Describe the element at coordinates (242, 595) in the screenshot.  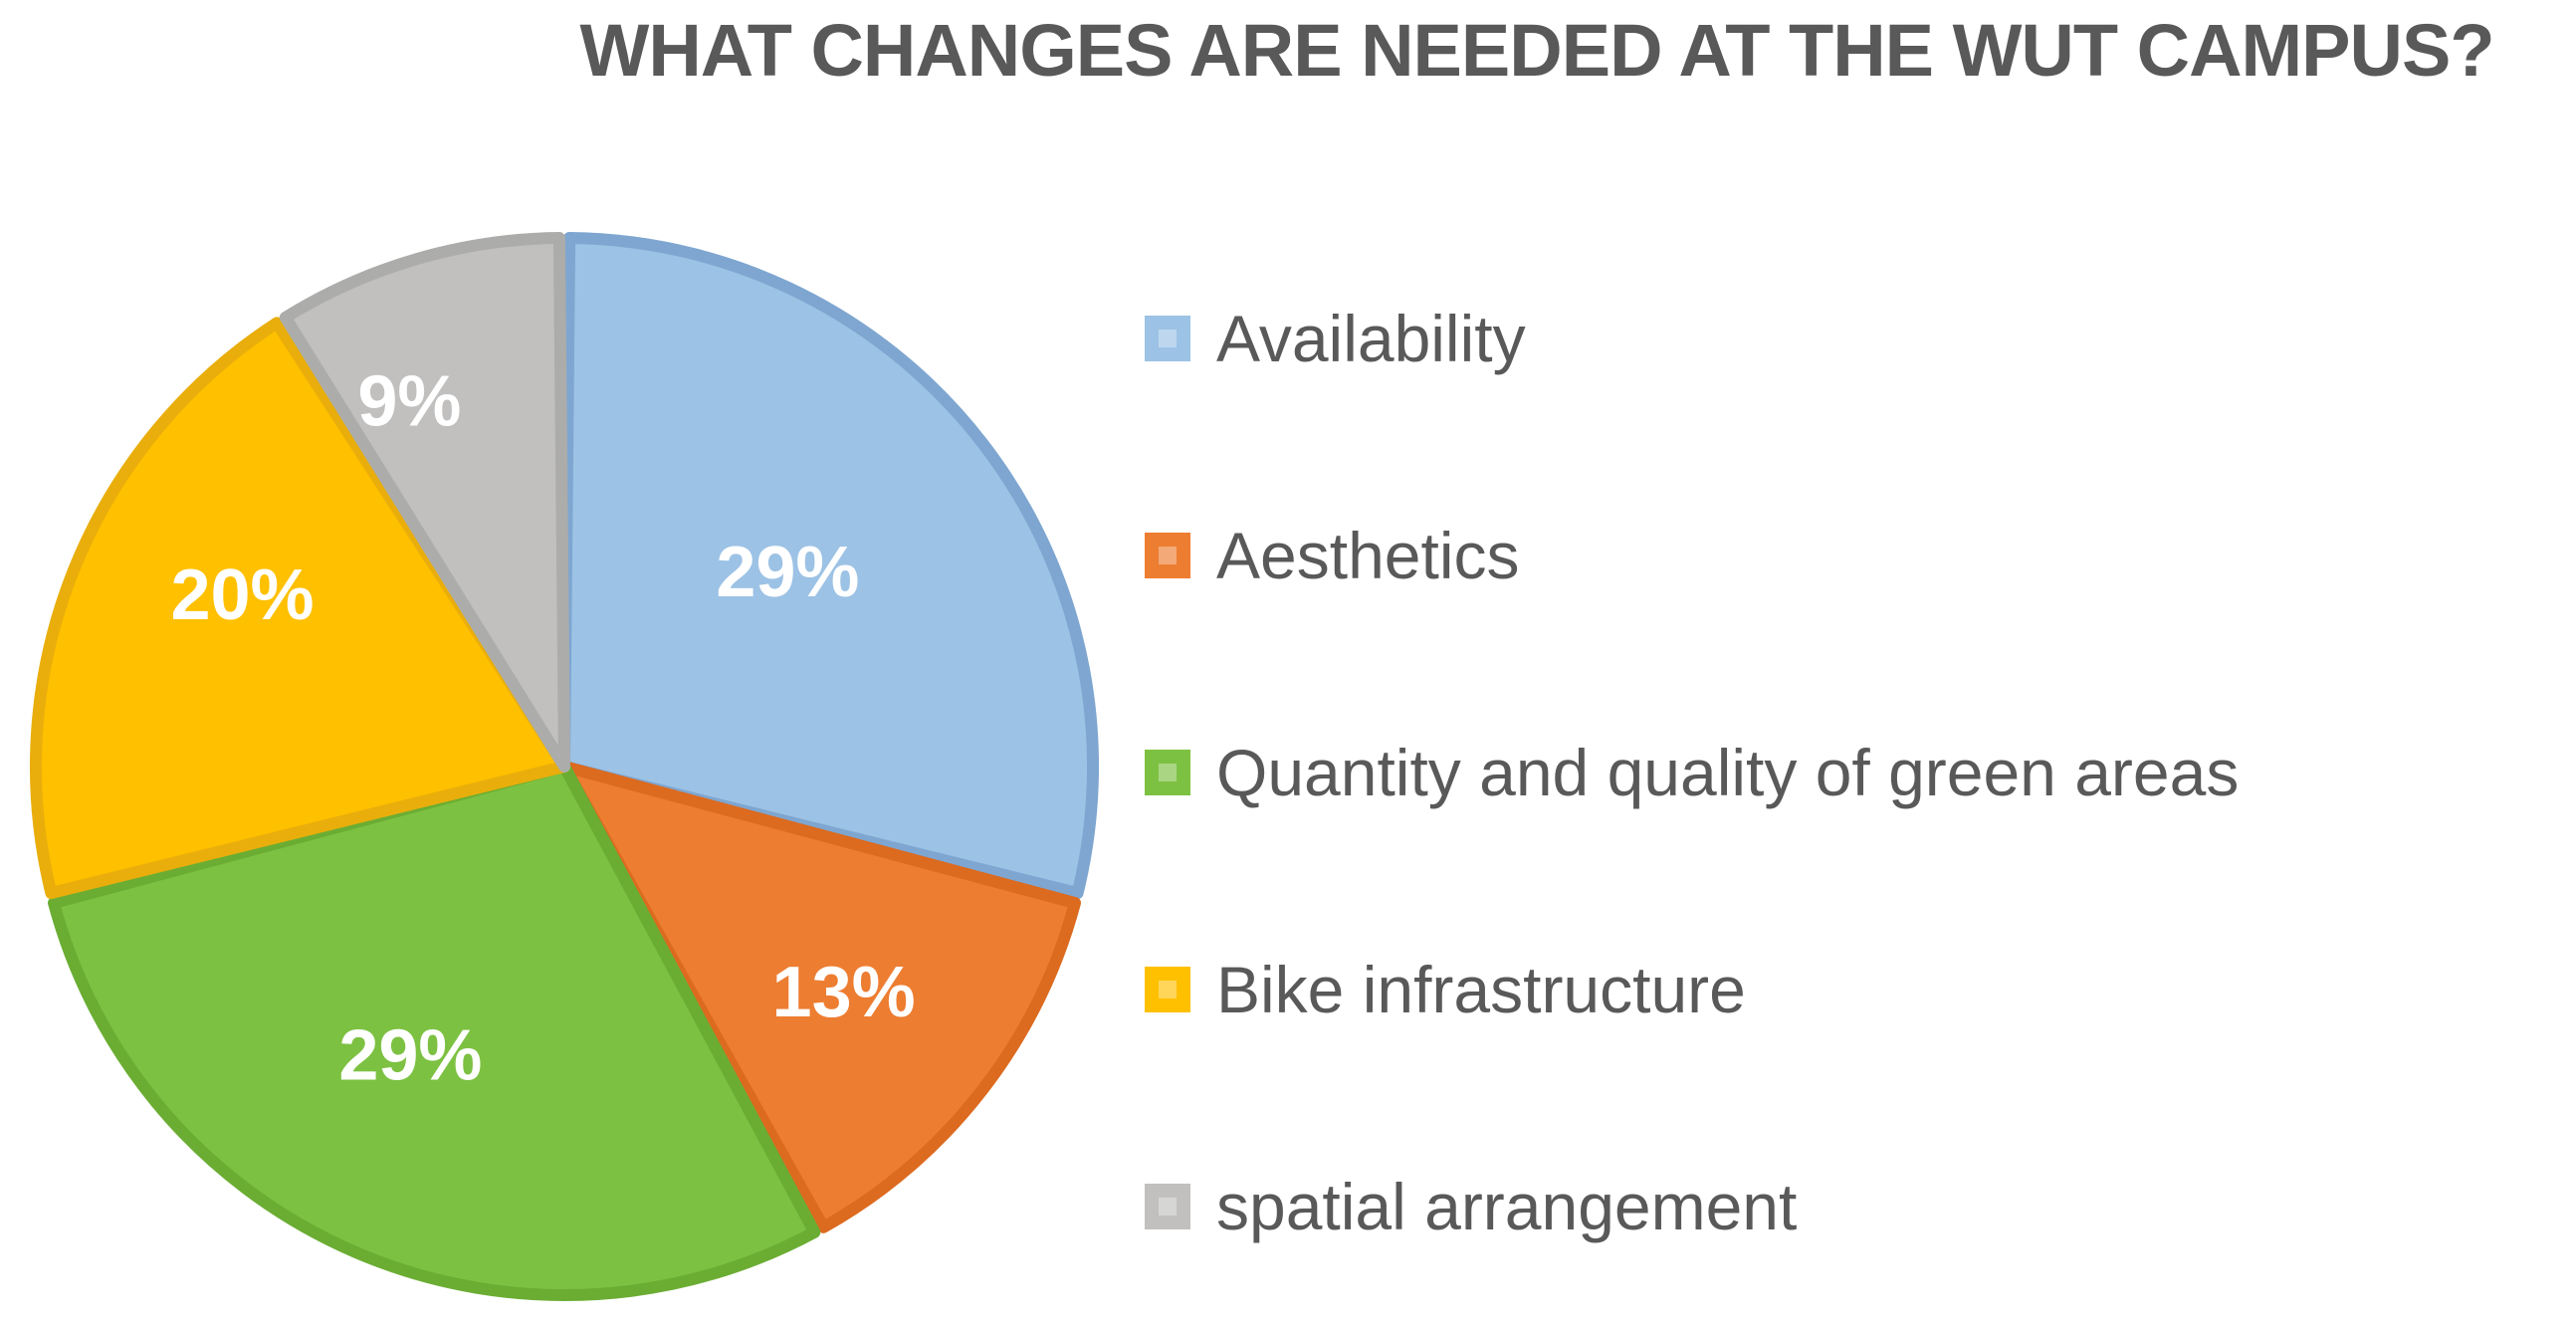
I see `pie-data-label-bike-infrastructure: 20%` at that location.